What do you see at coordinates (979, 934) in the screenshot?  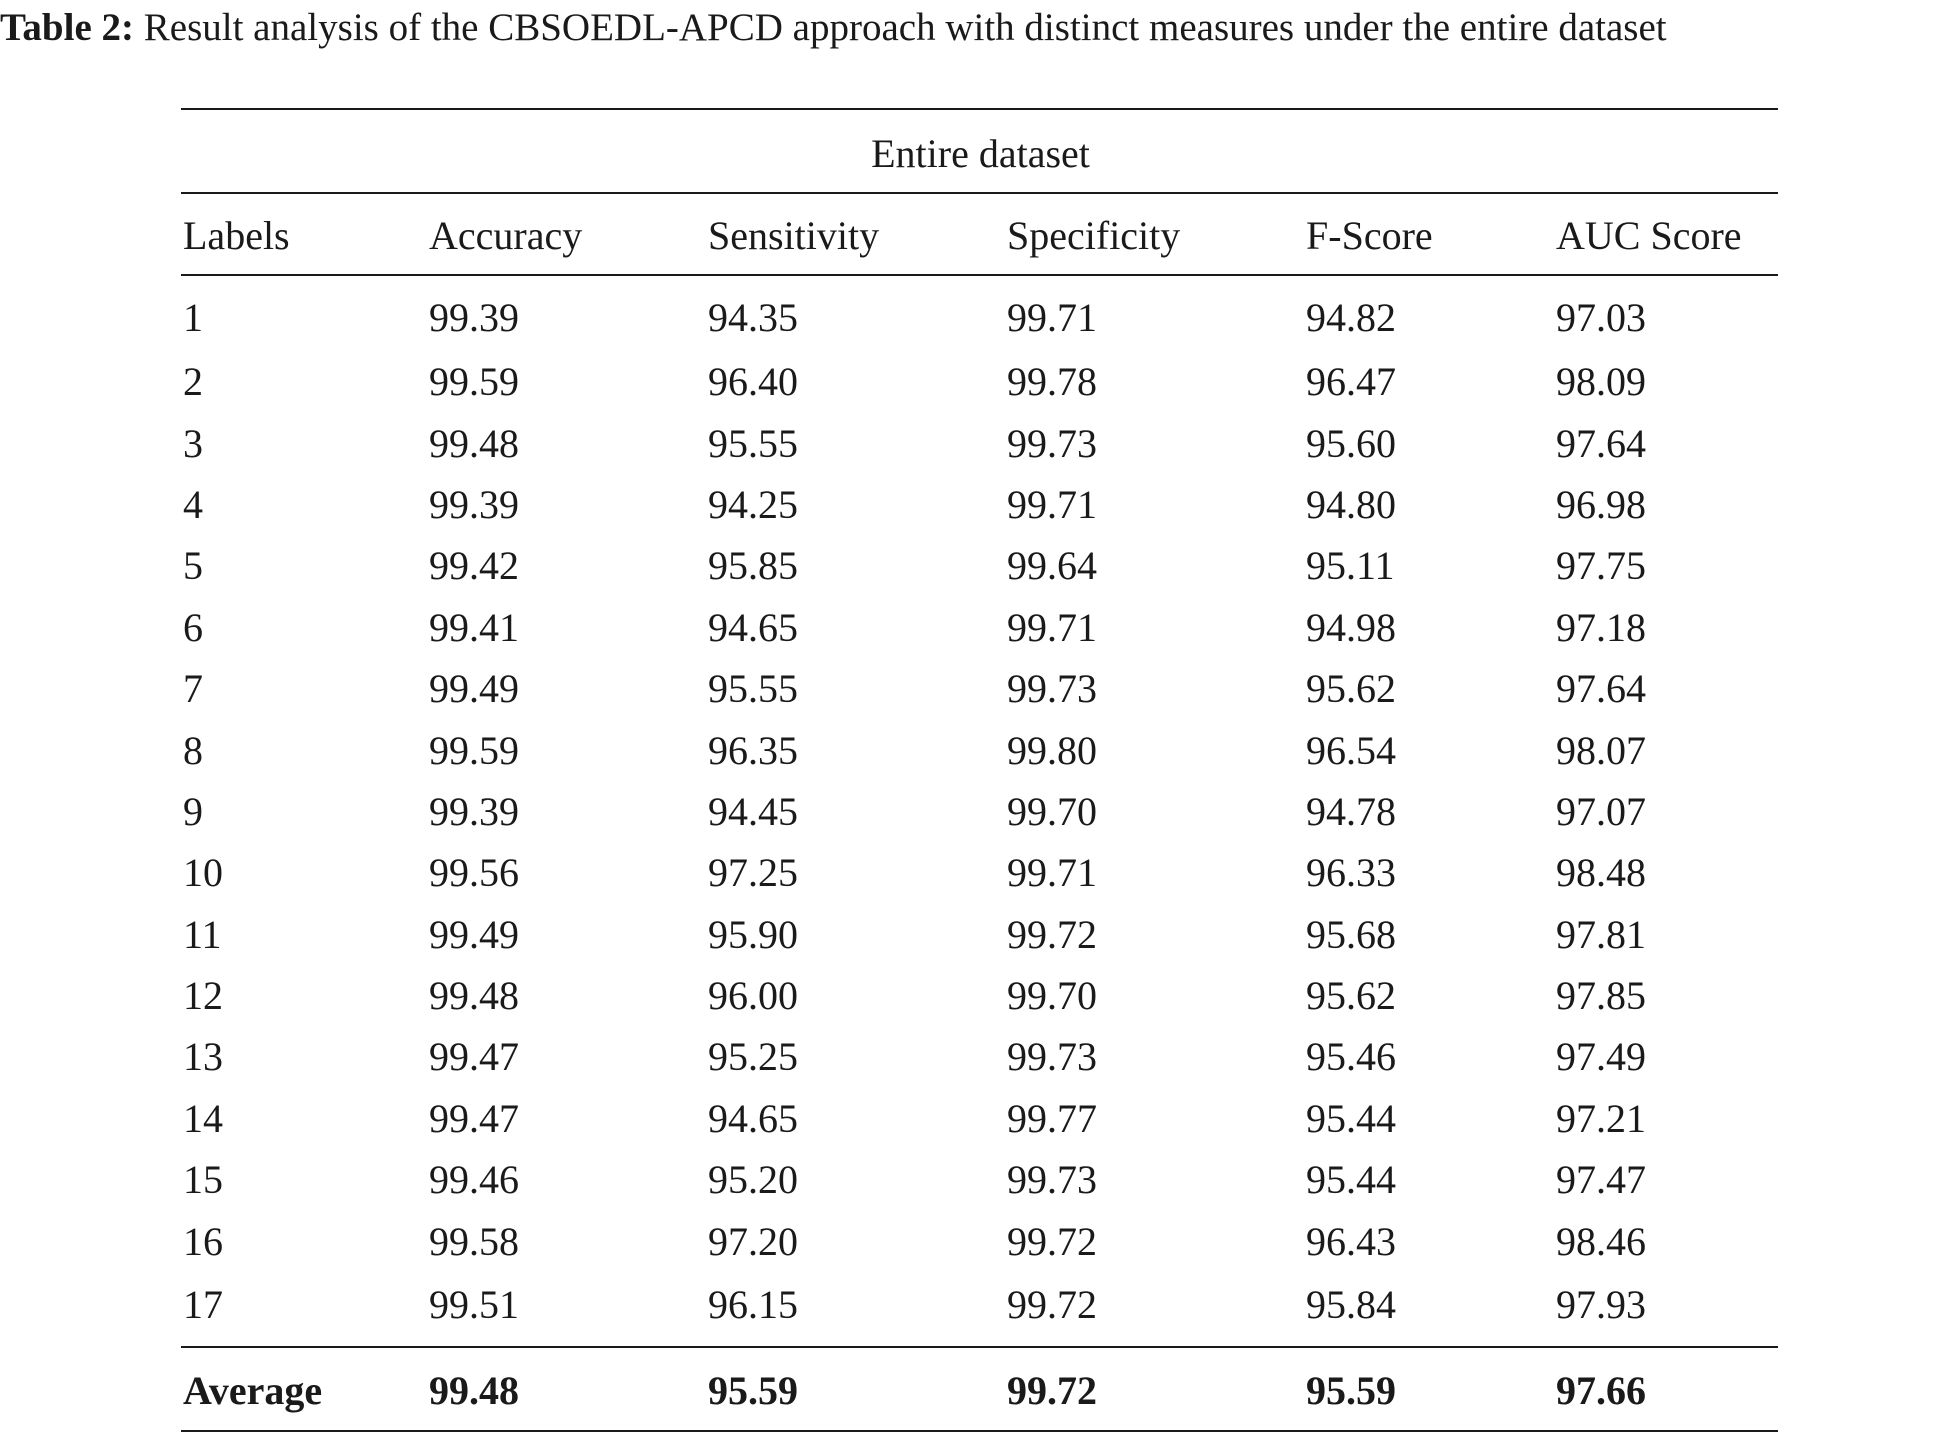 I see `table-row: 11 99.49 95.90 99.72 95.68 97.81` at bounding box center [979, 934].